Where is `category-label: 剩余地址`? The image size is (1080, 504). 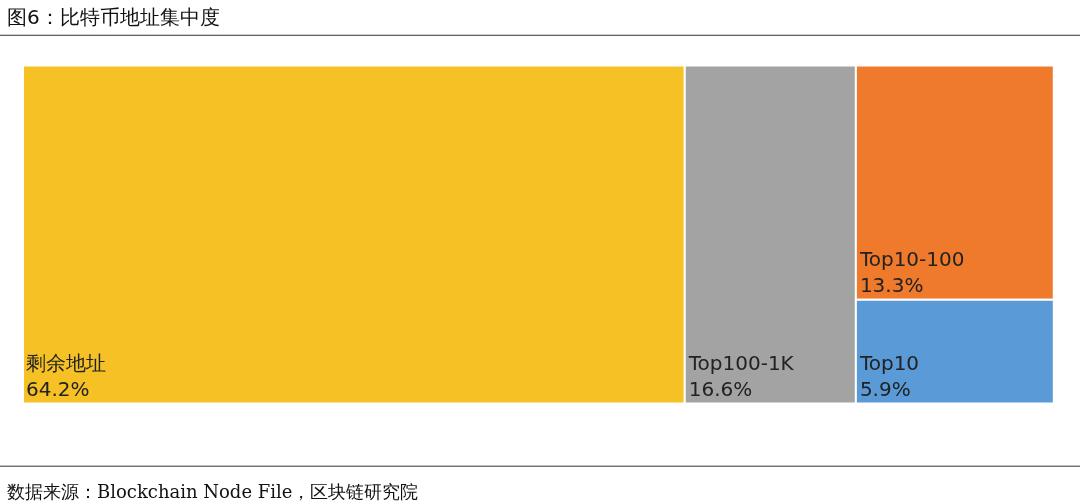 category-label: 剩余地址 is located at coordinates (65, 362).